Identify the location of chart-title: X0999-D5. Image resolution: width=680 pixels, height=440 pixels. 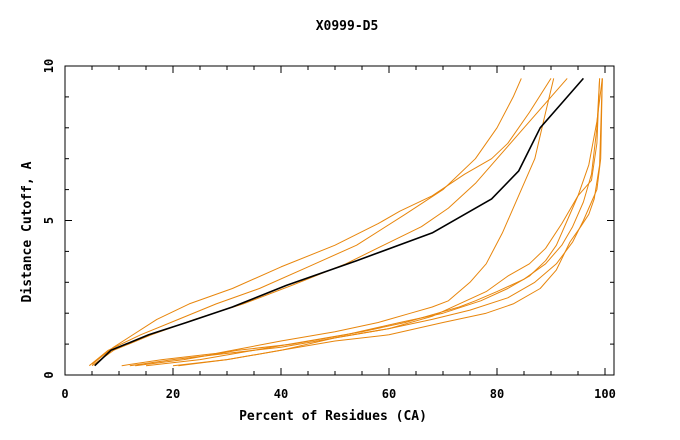
(347, 26).